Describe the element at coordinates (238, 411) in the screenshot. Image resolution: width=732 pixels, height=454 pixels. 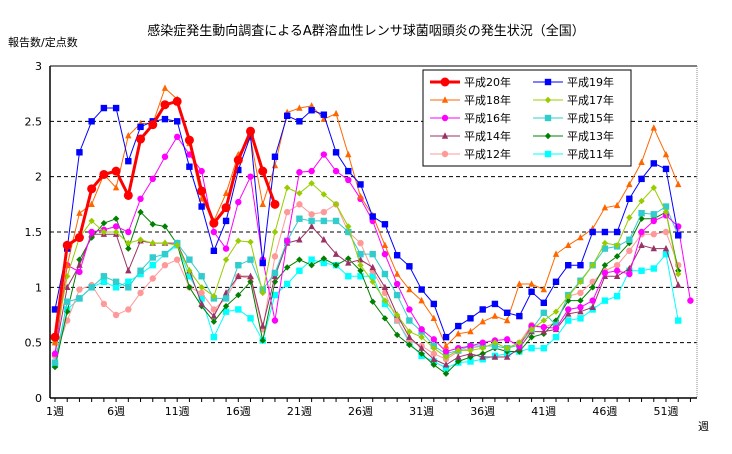
I see `x-tick-label: 16週` at that location.